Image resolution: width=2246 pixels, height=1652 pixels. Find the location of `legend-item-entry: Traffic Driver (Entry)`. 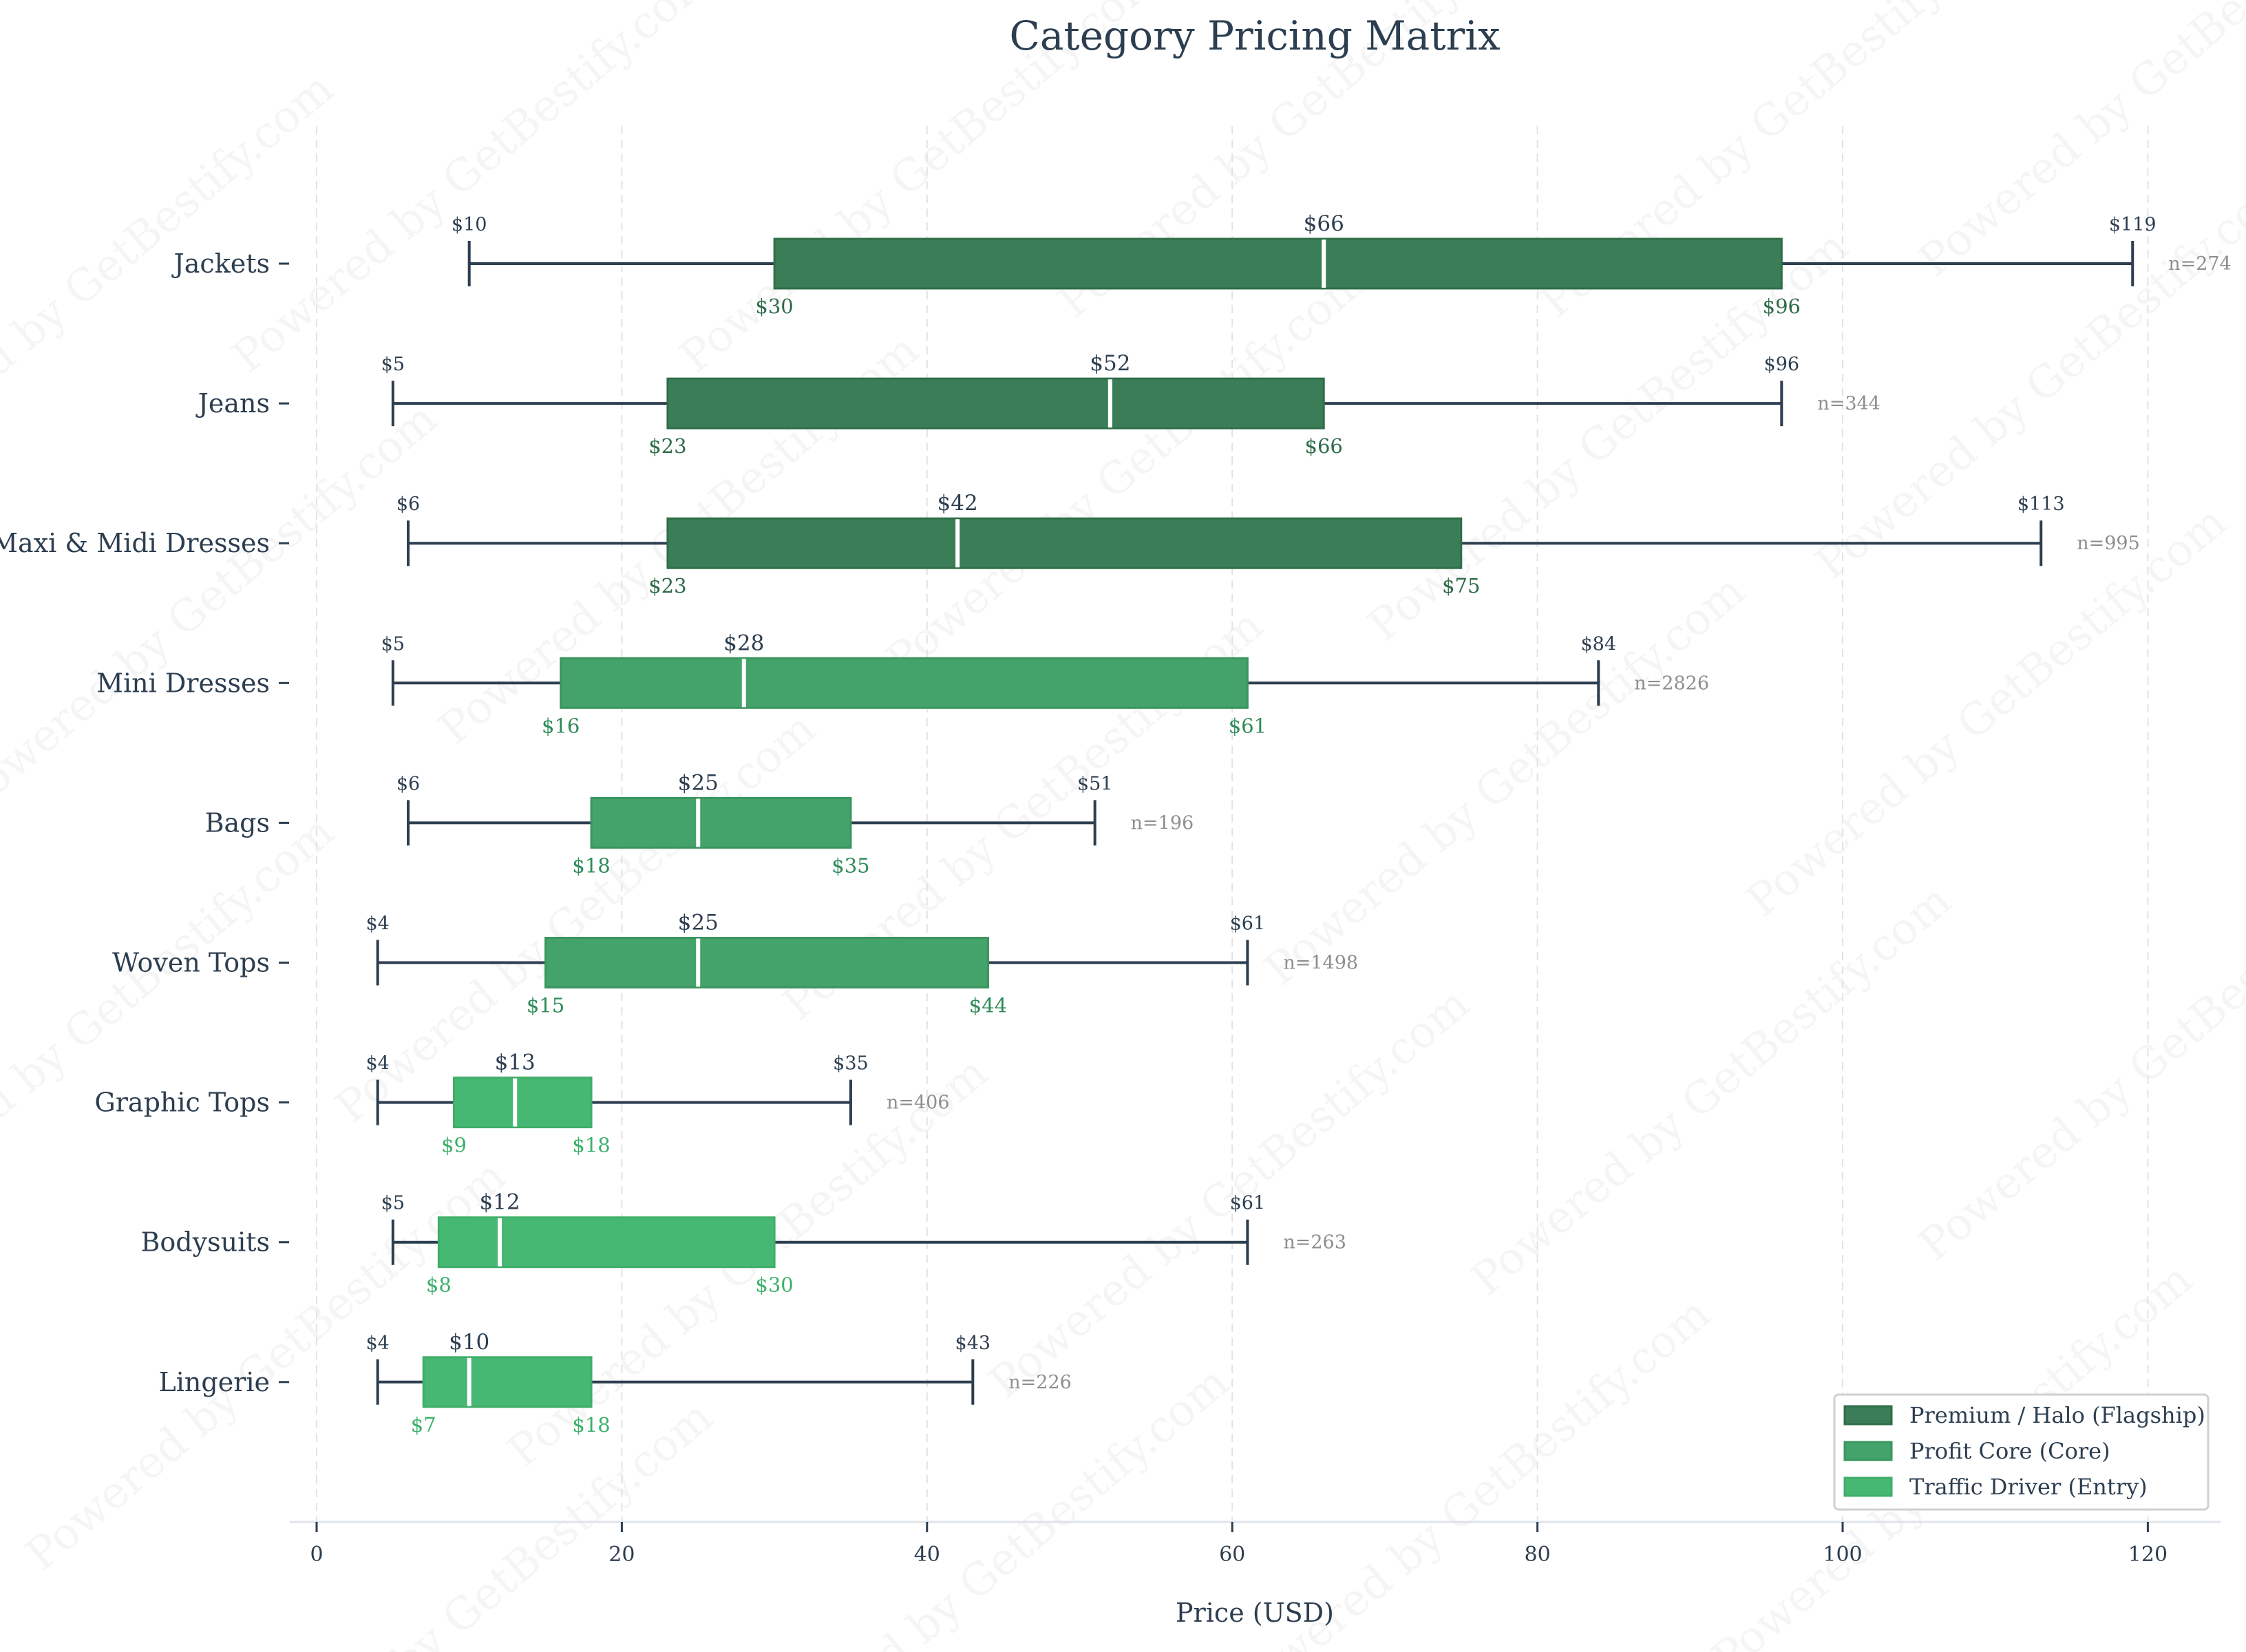

legend-item-entry: Traffic Driver (Entry) is located at coordinates (1995, 1487).